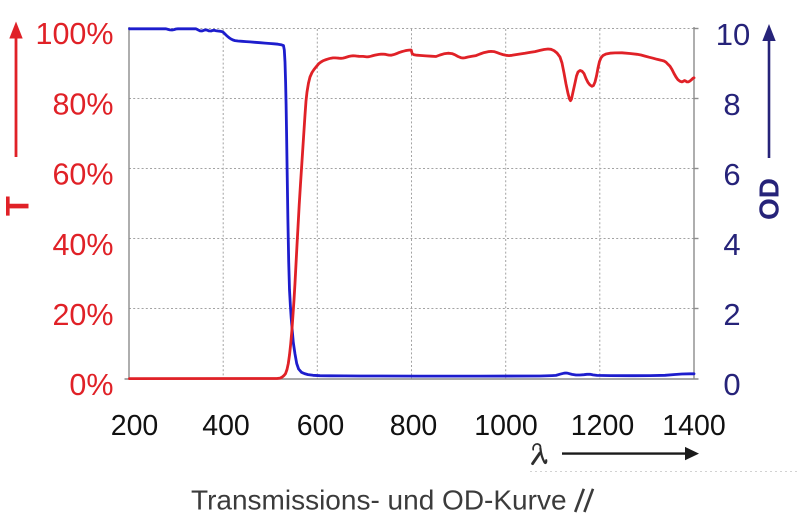 The width and height of the screenshot is (800, 518). I want to click on svg-text: 0, so click(731, 384).